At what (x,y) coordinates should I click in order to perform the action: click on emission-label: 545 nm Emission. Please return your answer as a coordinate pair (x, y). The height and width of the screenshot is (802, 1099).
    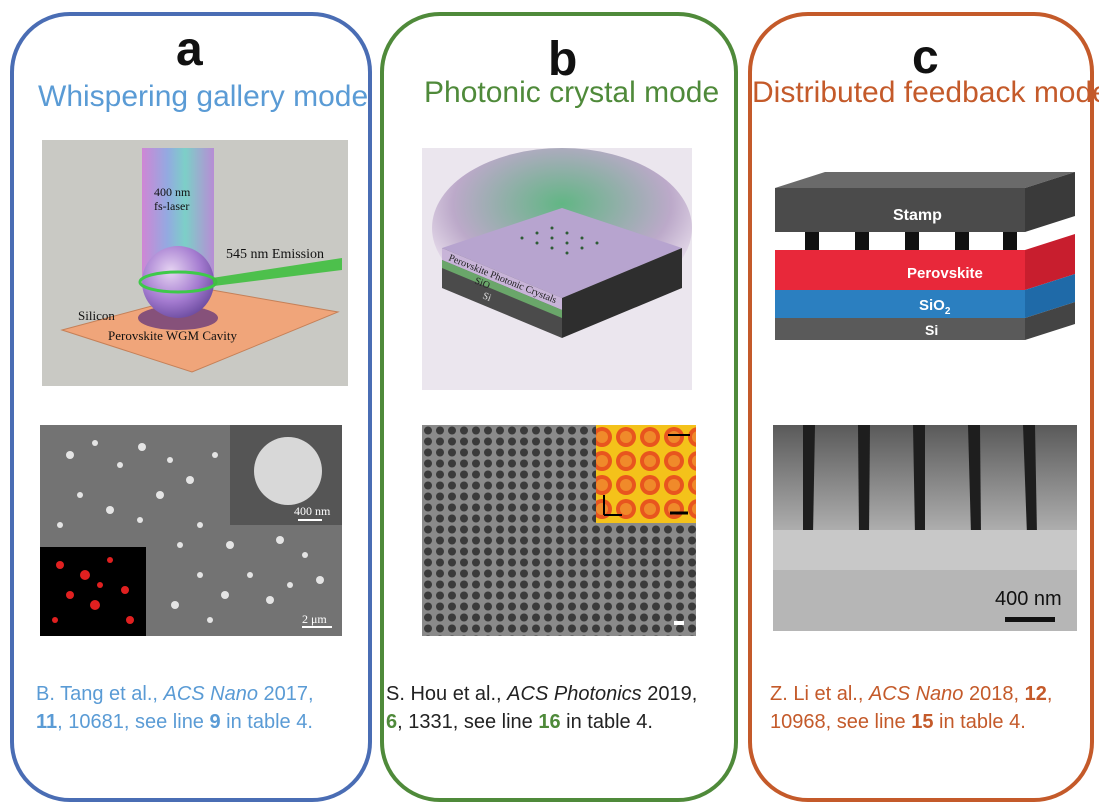
    Looking at the image, I should click on (275, 254).